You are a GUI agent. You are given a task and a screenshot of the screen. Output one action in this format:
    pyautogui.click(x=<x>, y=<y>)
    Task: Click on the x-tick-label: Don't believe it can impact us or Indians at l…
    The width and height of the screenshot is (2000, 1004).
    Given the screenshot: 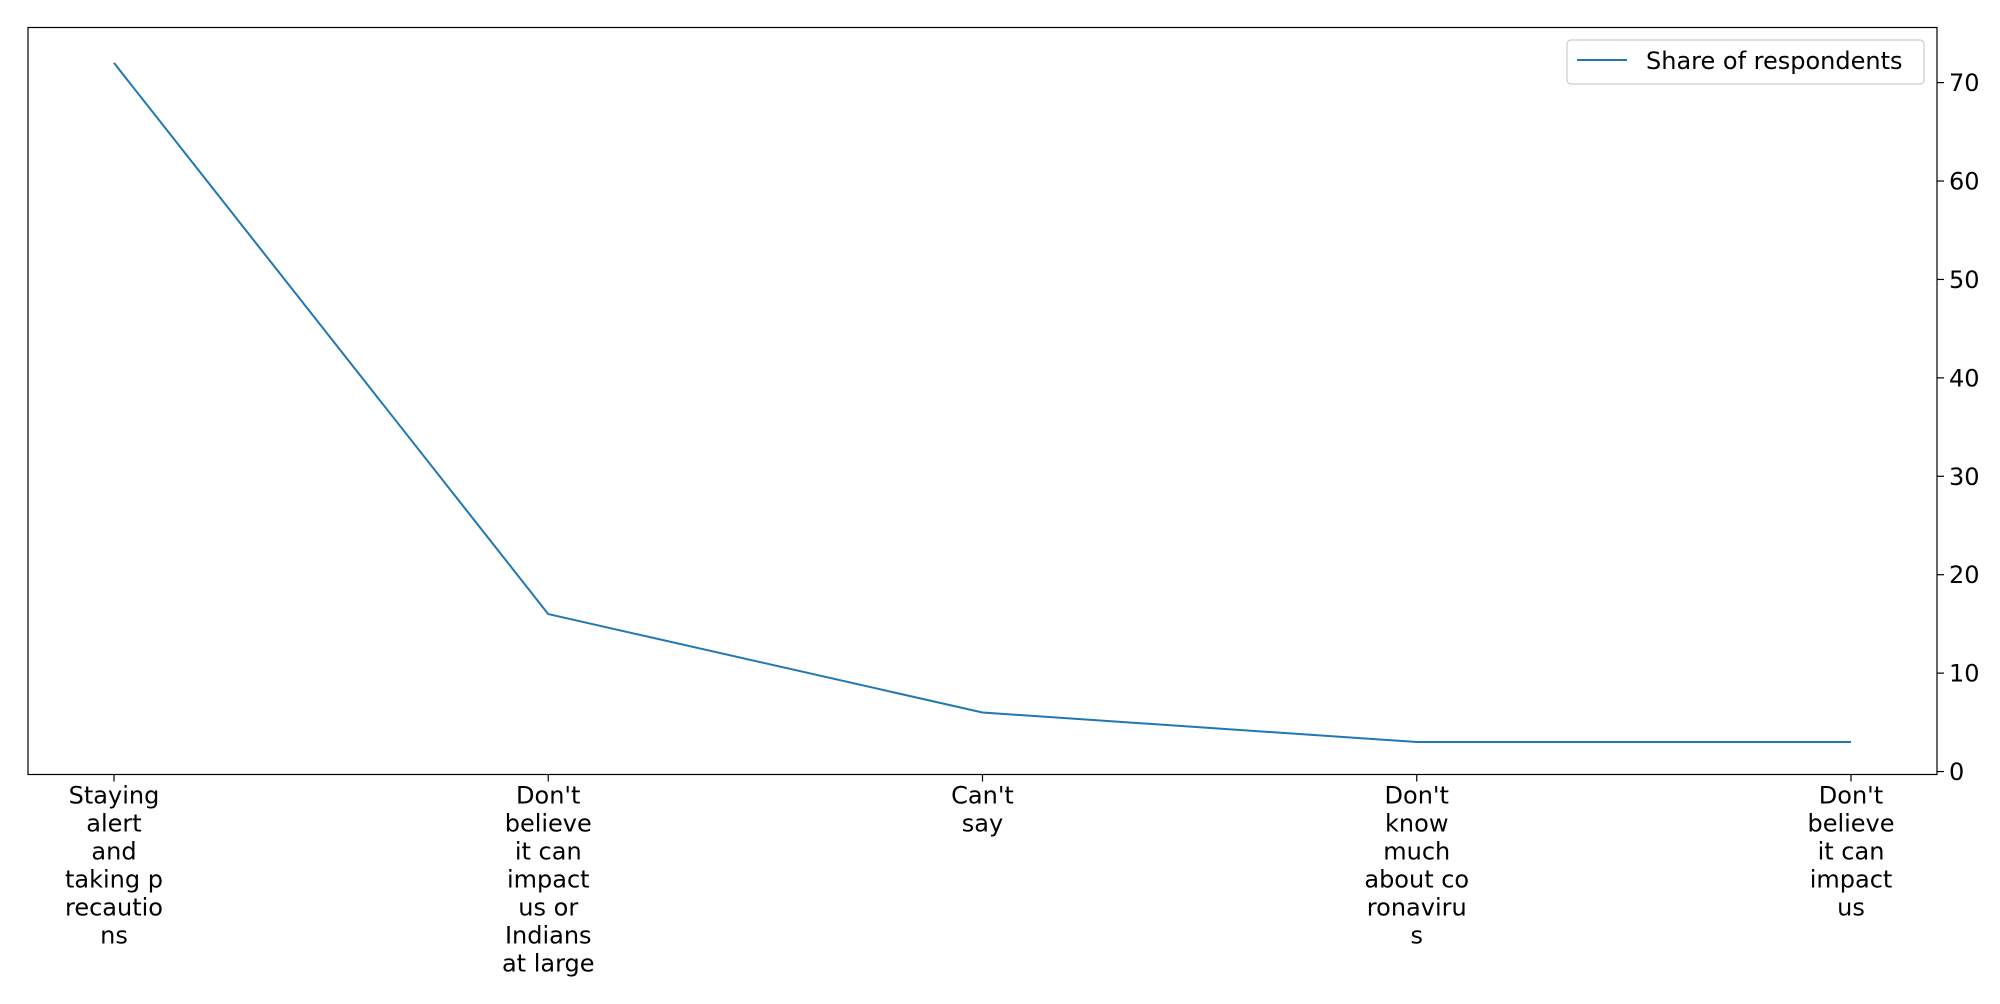 What is the action you would take?
    pyautogui.click(x=548, y=880)
    